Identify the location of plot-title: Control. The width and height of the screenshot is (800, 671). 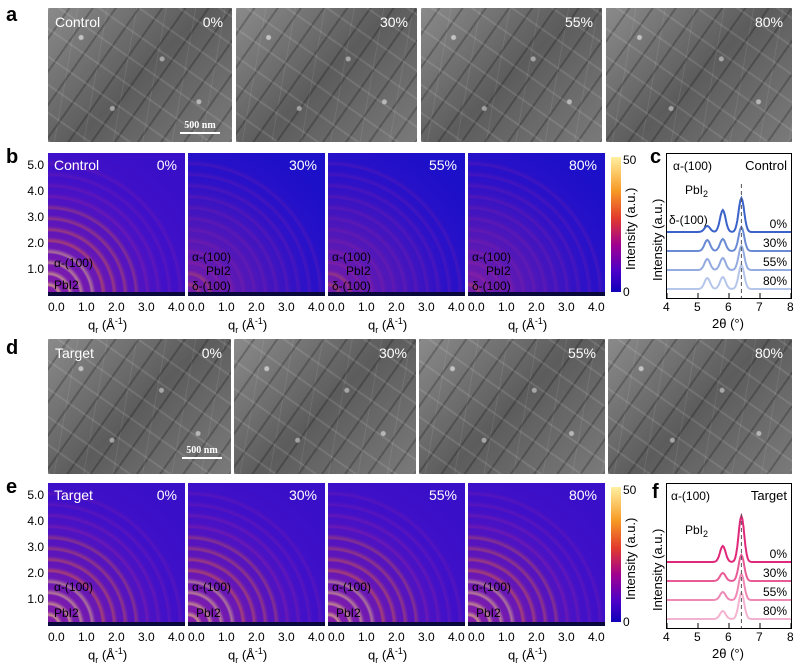
(766, 165).